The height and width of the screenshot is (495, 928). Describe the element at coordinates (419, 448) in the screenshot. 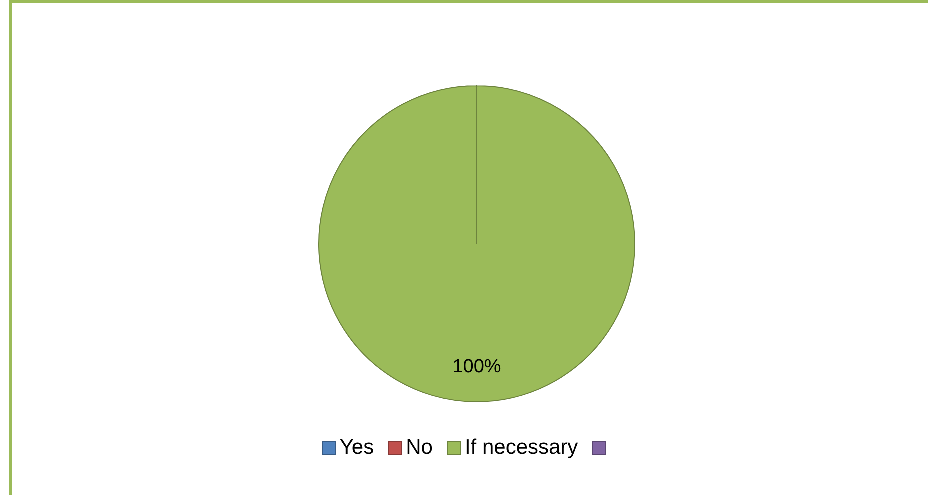

I see `legend-label: No` at that location.